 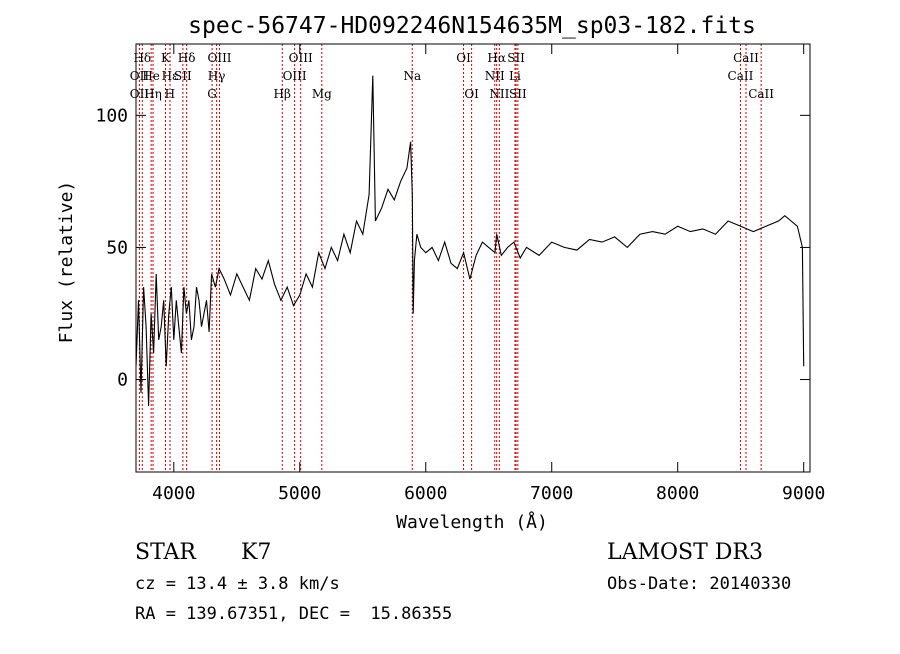 What do you see at coordinates (425, 493) in the screenshot?
I see `x-tick-label: 6000` at bounding box center [425, 493].